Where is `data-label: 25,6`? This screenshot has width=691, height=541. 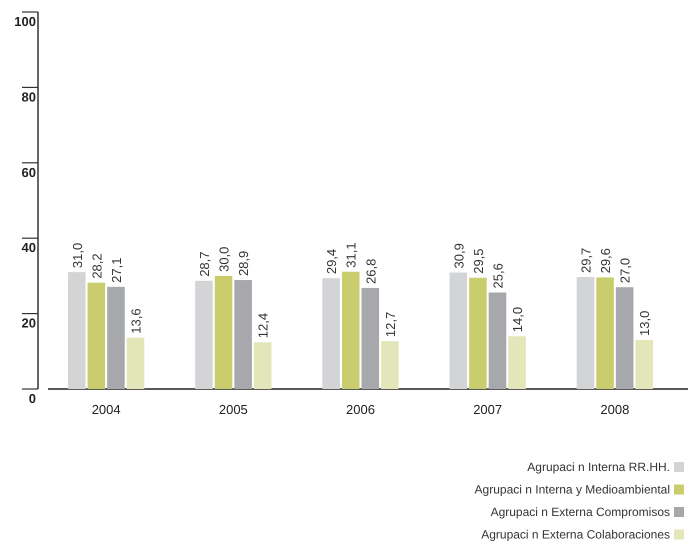
data-label: 25,6 is located at coordinates (498, 275).